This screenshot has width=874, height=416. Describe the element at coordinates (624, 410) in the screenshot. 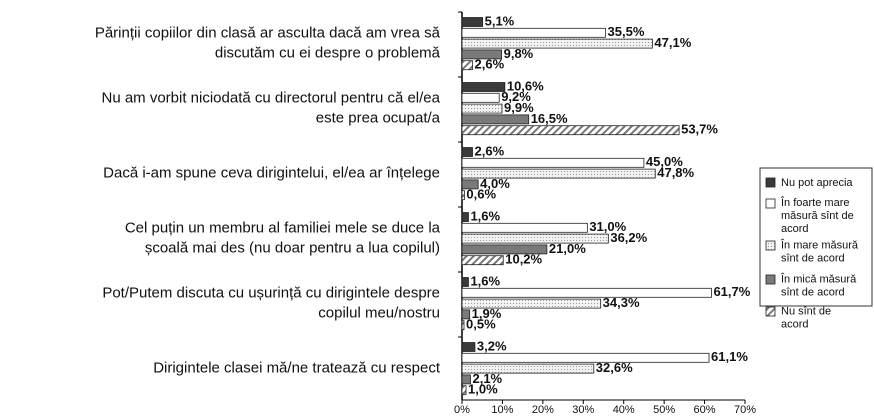

I see `x-tick-label: 40%` at that location.